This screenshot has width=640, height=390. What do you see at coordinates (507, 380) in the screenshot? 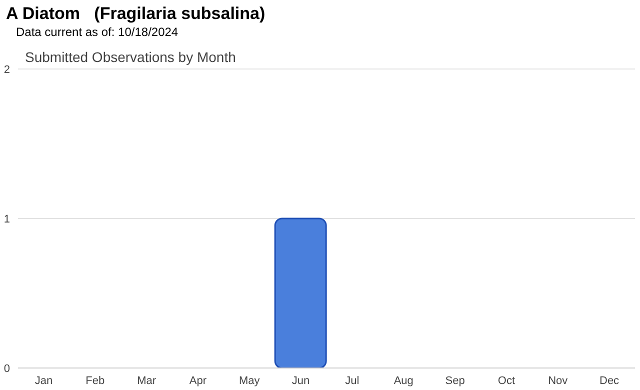
I see `x-tick-label: Oct` at bounding box center [507, 380].